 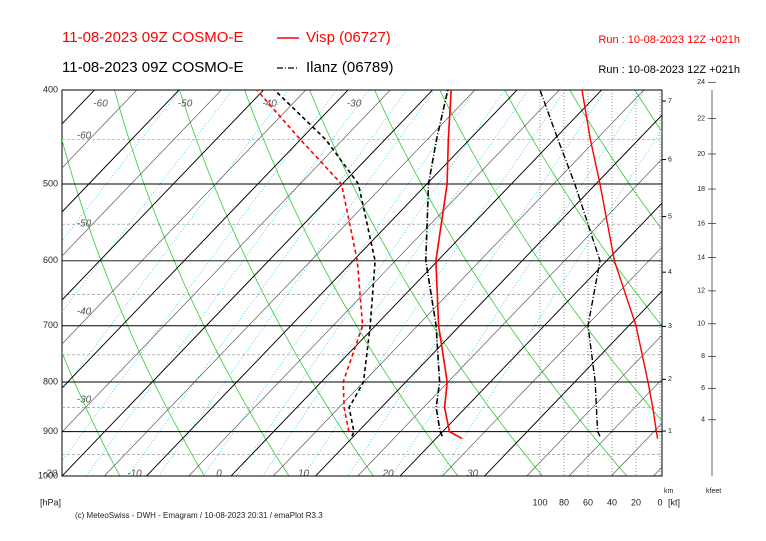 What do you see at coordinates (50, 89) in the screenshot?
I see `y-tick-label: 400` at bounding box center [50, 89].